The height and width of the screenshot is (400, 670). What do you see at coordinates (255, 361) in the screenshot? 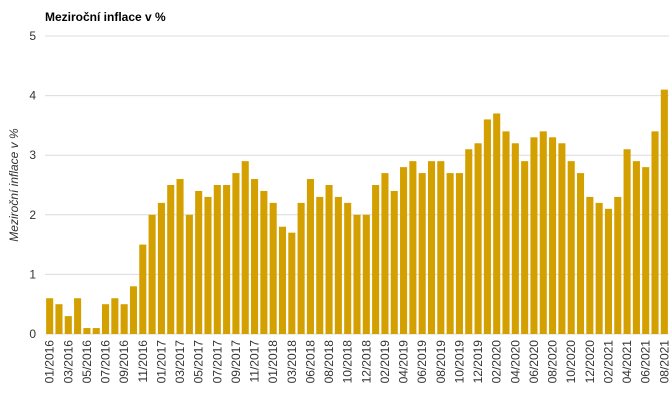
I see `x-tick-label: 11/2017` at bounding box center [255, 361].